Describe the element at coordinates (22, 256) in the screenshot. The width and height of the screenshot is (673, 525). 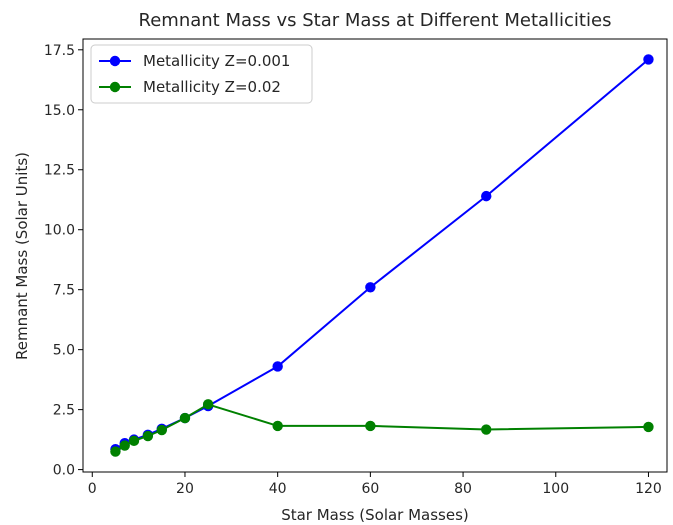
I see `y-axis-label: Remnant Mass (Solar Units)` at that location.